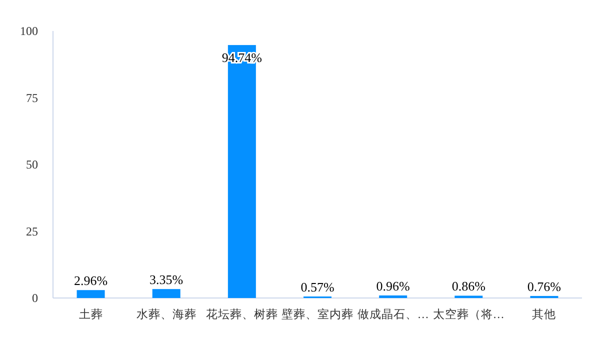 The image size is (600, 340). Describe the element at coordinates (242, 314) in the screenshot. I see `x-tick-label: 花坛葬、树葬` at that location.